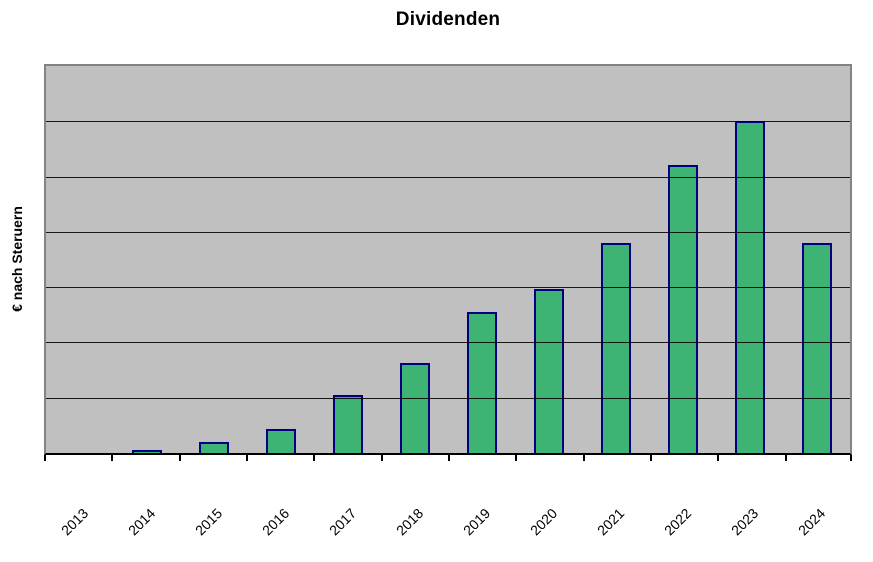 This screenshot has width=873, height=562. I want to click on x-axis-label-2018: 2018, so click(409, 522).